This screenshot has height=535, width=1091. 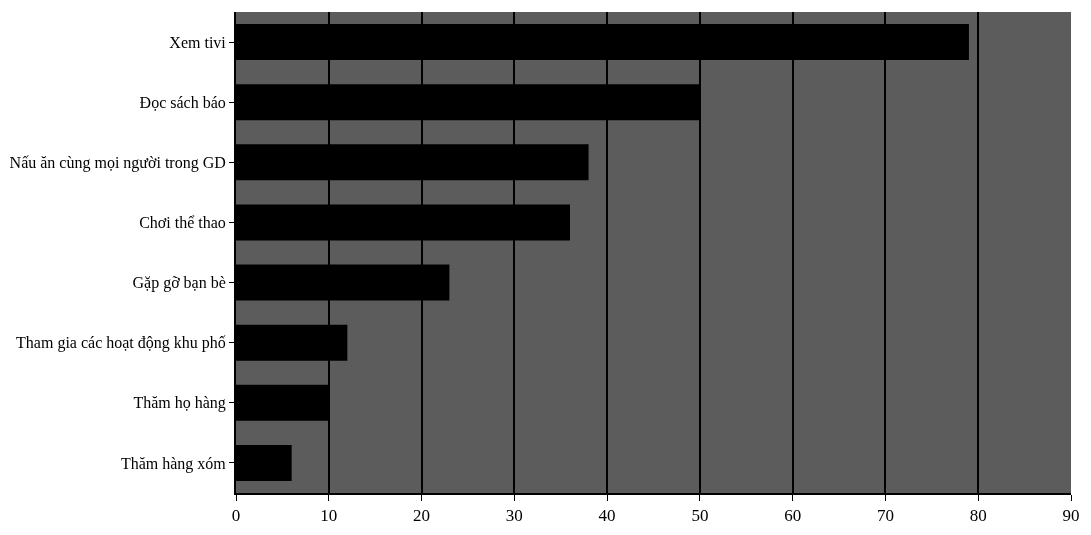 I want to click on y-tick-label: Gặp gỡ bạn bè, so click(x=179, y=283).